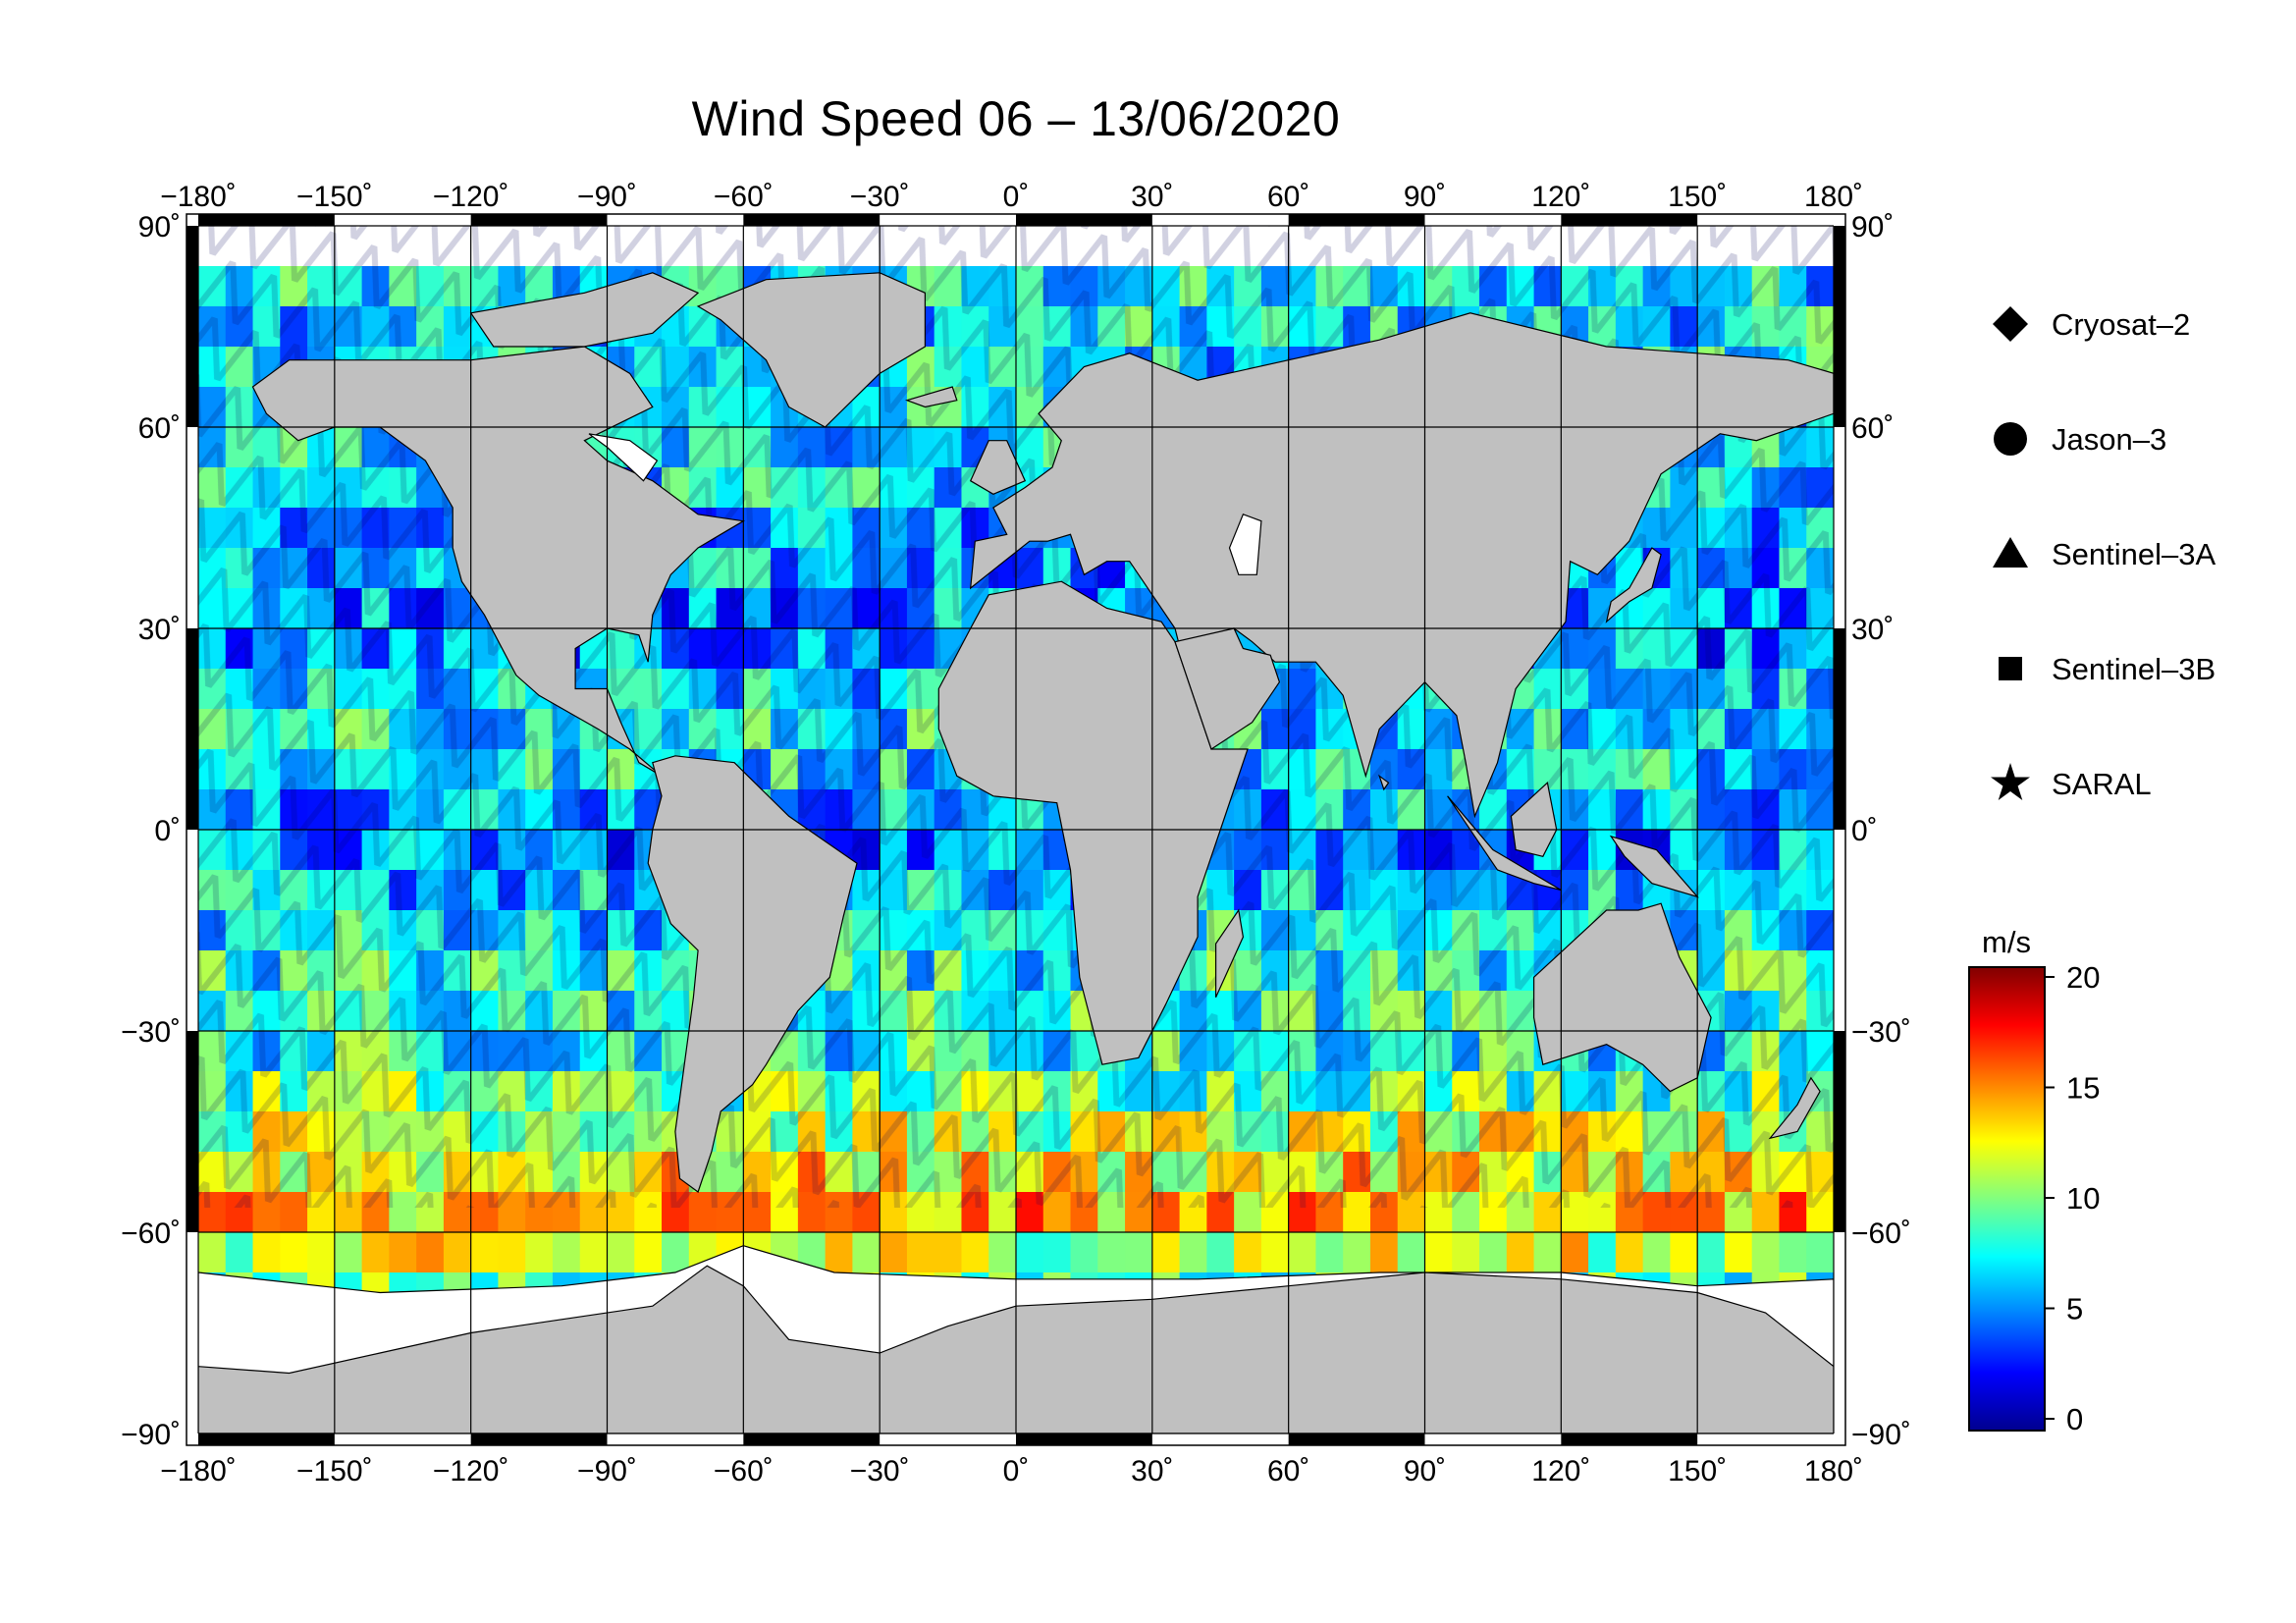  Describe the element at coordinates (880, 197) in the screenshot. I see `lon-tick-label-top: −30˚` at that location.